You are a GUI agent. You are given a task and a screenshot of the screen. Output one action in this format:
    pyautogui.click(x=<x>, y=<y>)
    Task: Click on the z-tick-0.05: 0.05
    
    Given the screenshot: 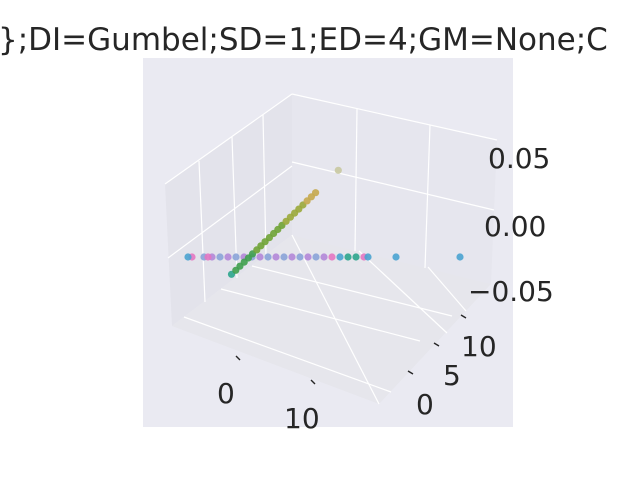 What is the action you would take?
    pyautogui.click(x=519, y=158)
    